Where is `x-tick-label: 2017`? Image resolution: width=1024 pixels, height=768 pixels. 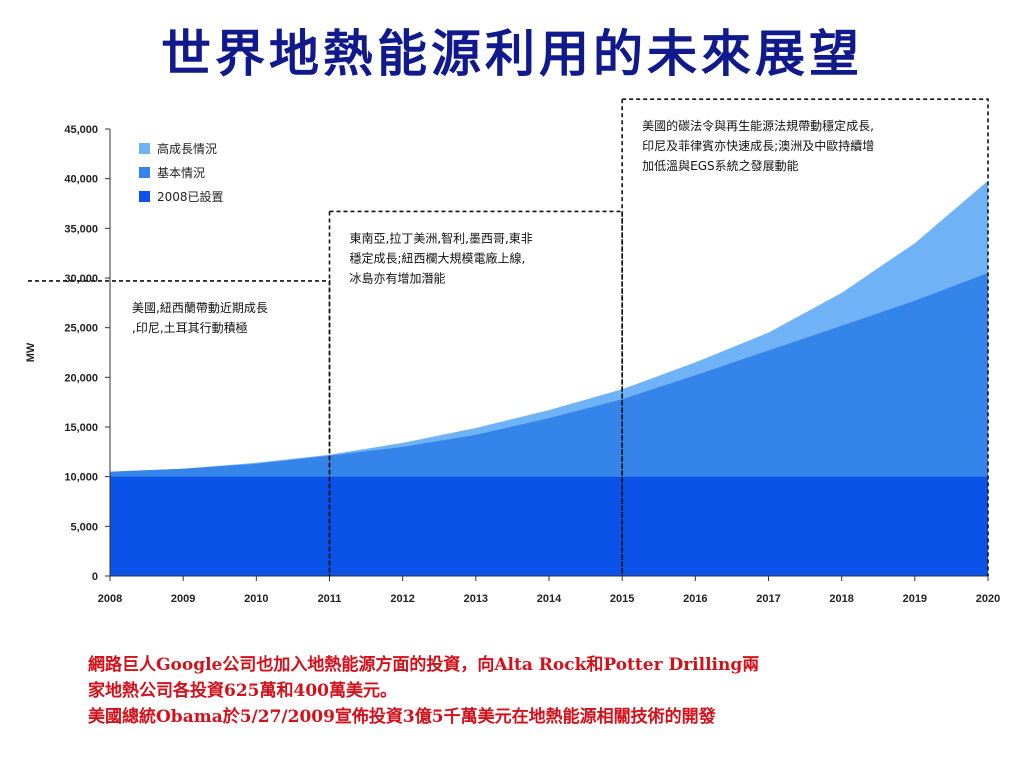
x-tick-label: 2017 is located at coordinates (768, 599).